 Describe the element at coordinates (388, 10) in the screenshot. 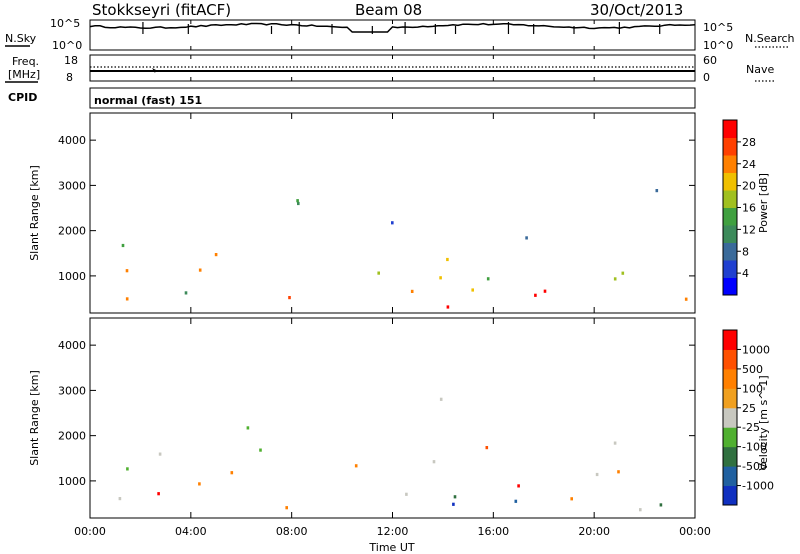

I see `beam-title: Beam 08` at that location.